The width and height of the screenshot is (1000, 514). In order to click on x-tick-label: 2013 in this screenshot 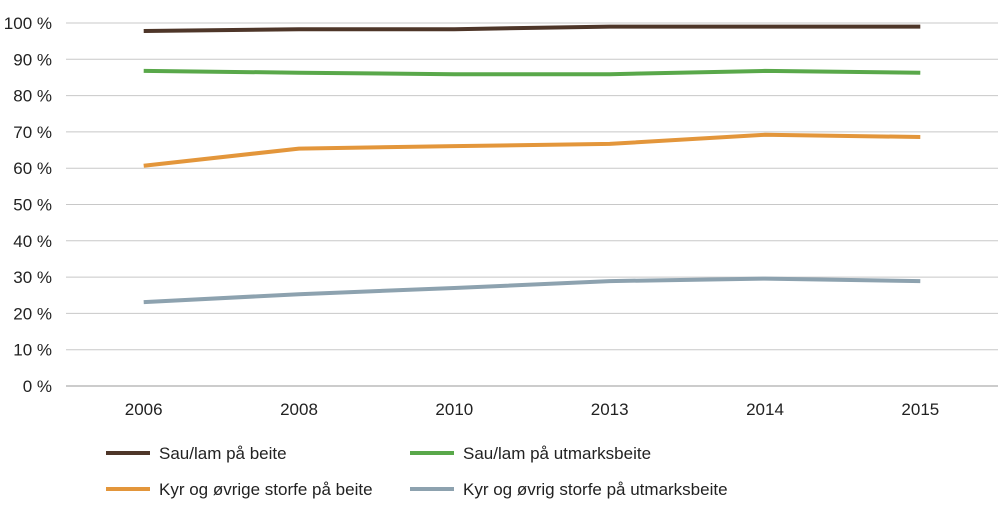, I will do `click(610, 409)`.